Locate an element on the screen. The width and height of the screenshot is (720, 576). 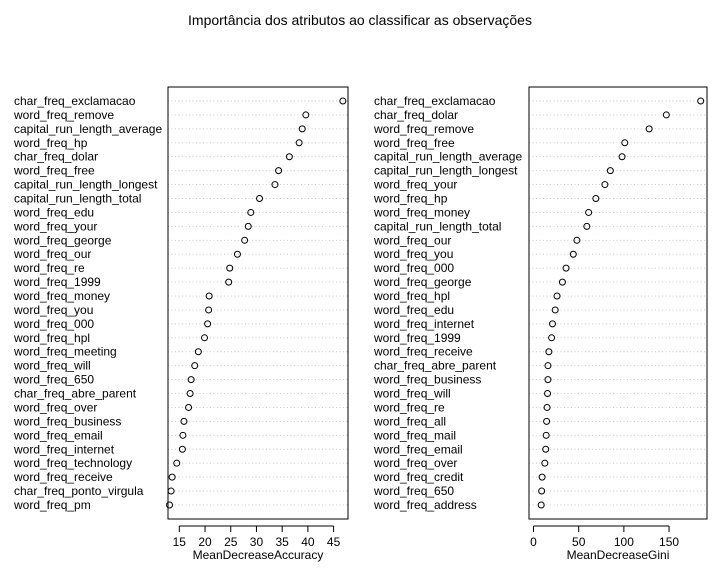
row-label: word_freq_650 is located at coordinates (53, 380).